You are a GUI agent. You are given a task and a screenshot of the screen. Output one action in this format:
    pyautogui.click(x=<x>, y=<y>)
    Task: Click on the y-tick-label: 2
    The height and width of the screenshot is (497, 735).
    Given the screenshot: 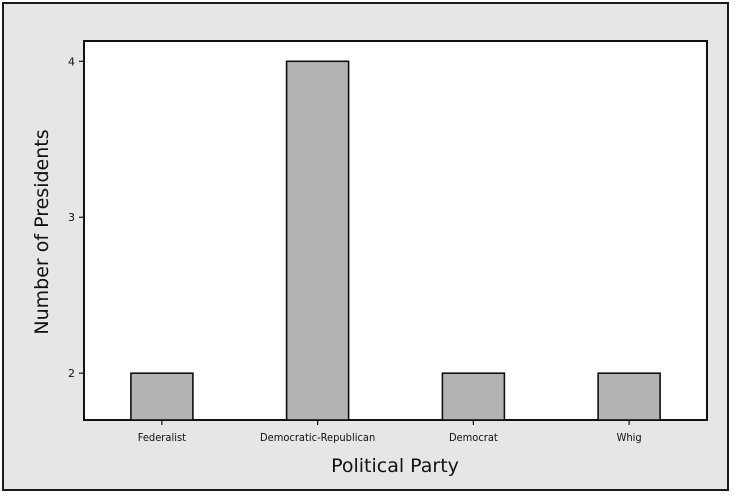 What is the action you would take?
    pyautogui.click(x=71, y=373)
    